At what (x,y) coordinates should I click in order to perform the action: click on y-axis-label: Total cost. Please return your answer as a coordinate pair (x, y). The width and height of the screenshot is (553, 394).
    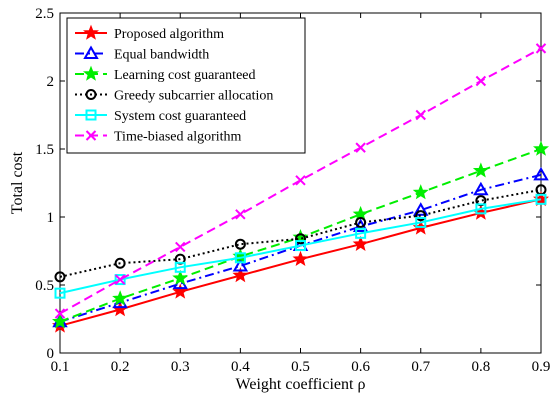
    Looking at the image, I should click on (17, 182).